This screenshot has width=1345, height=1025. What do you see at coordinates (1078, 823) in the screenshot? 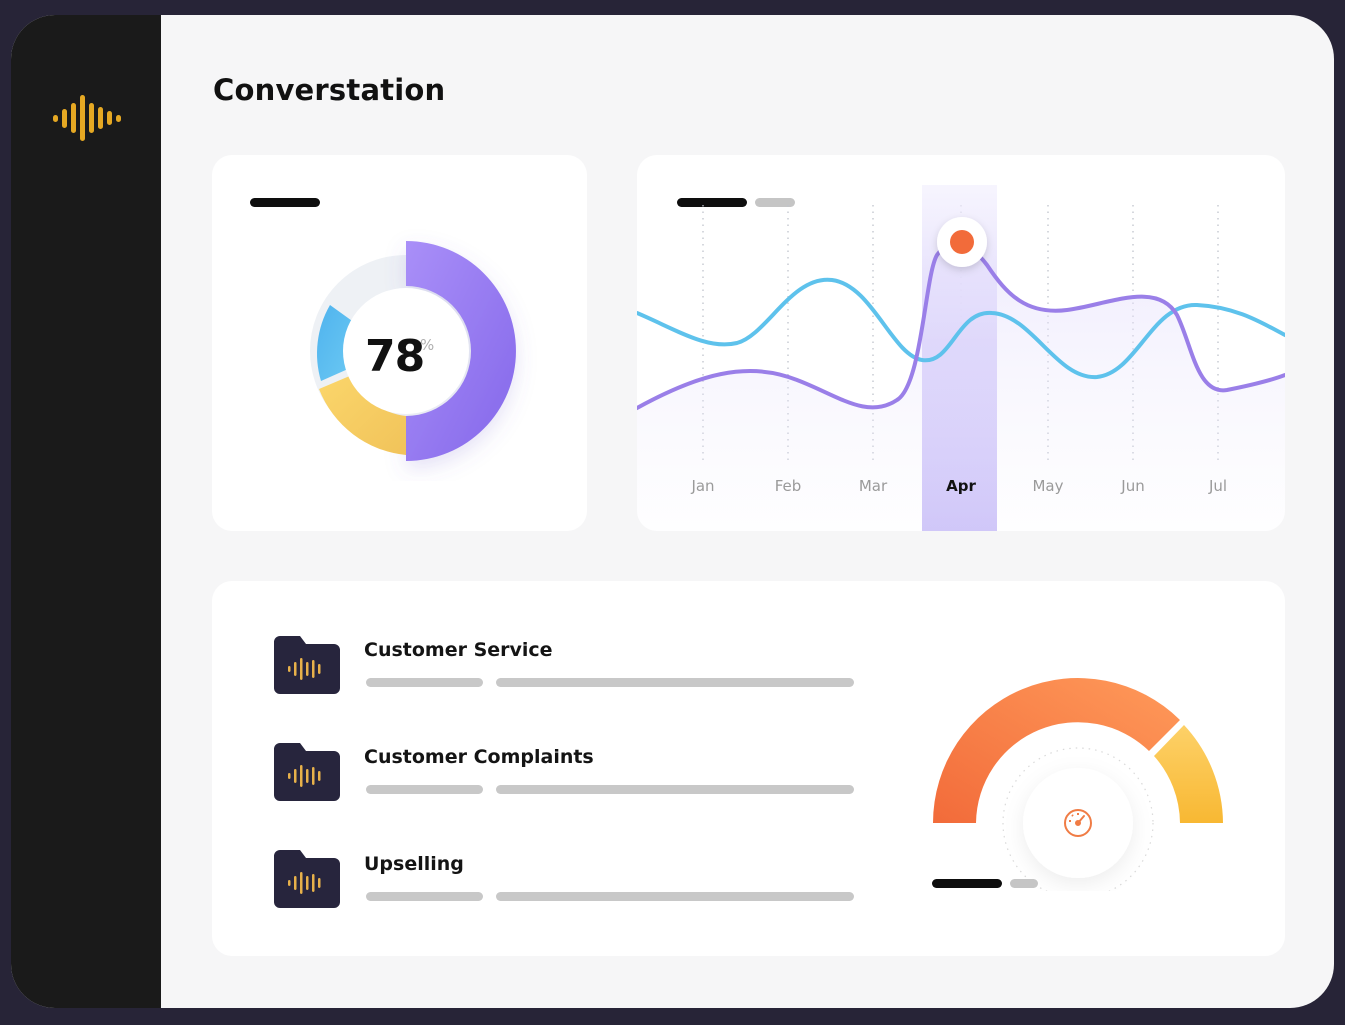
I see `speedometer-icon` at bounding box center [1078, 823].